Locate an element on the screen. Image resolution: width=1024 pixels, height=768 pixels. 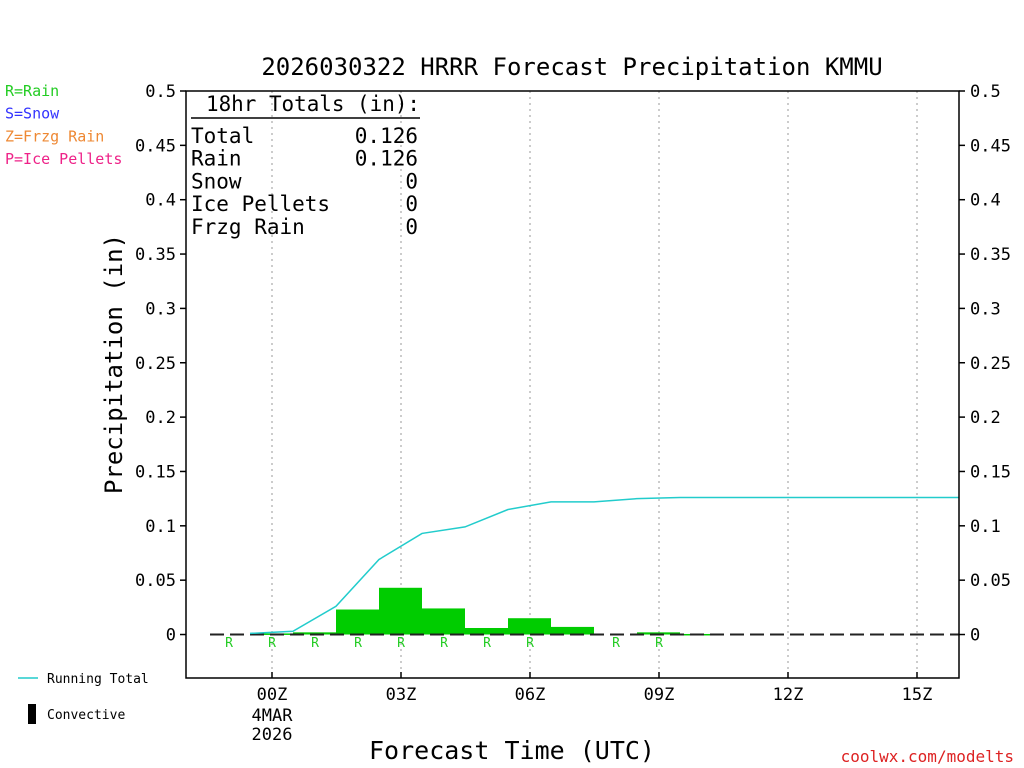
y-axis-label: Precipitation (in) is located at coordinates (114, 364).